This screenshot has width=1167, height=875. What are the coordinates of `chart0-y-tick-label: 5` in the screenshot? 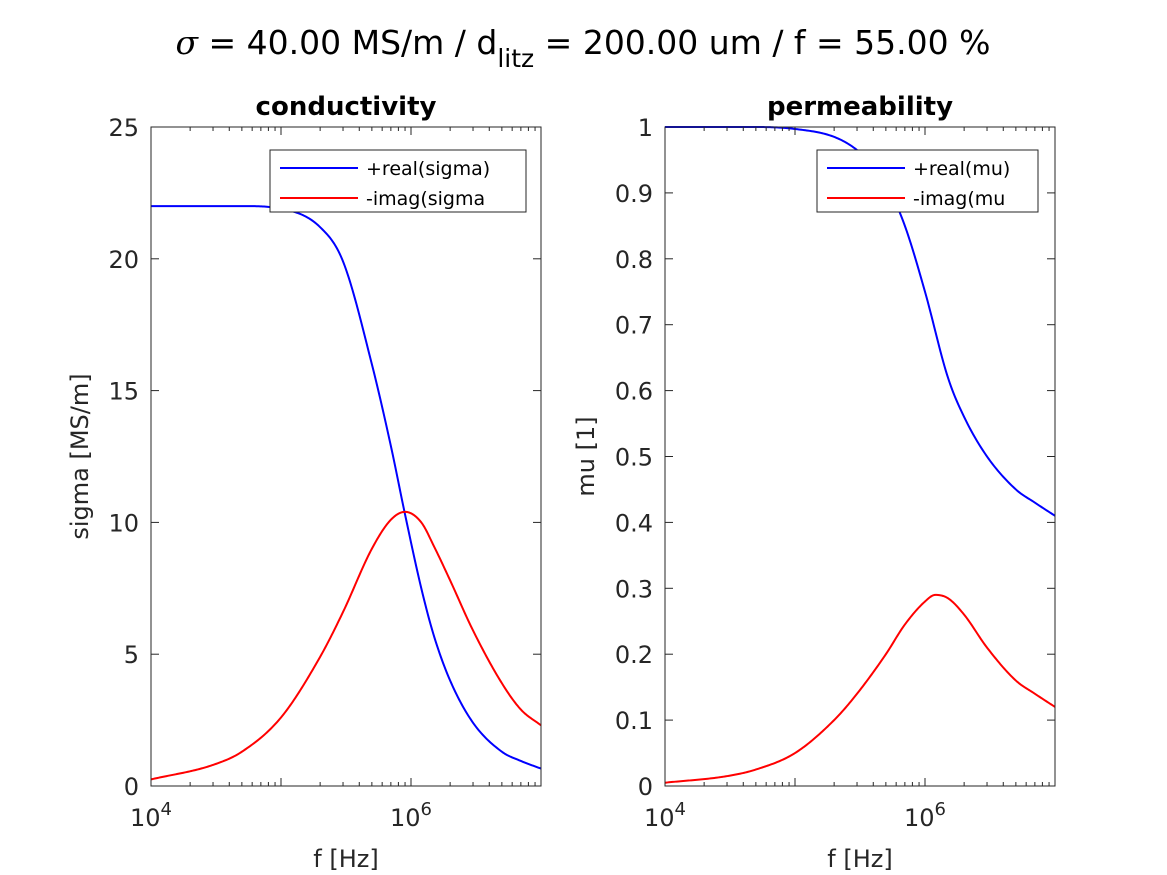 It's located at (131, 655).